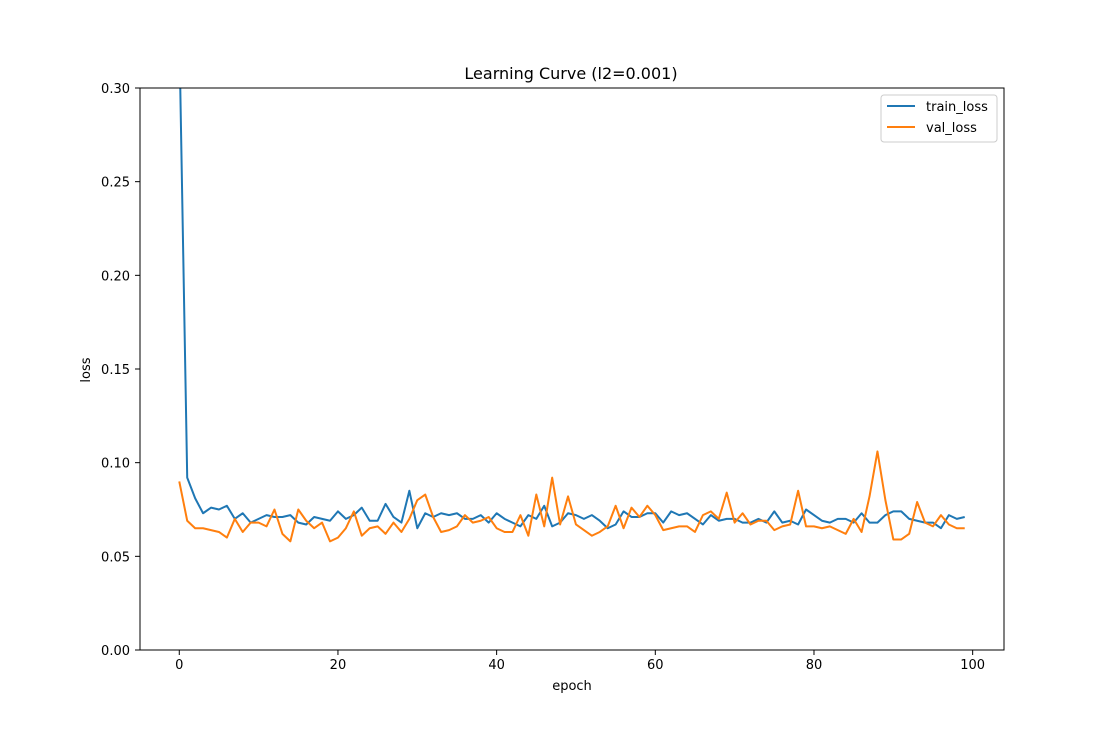  What do you see at coordinates (115, 370) in the screenshot?
I see `y-tick-label: 0.15` at bounding box center [115, 370].